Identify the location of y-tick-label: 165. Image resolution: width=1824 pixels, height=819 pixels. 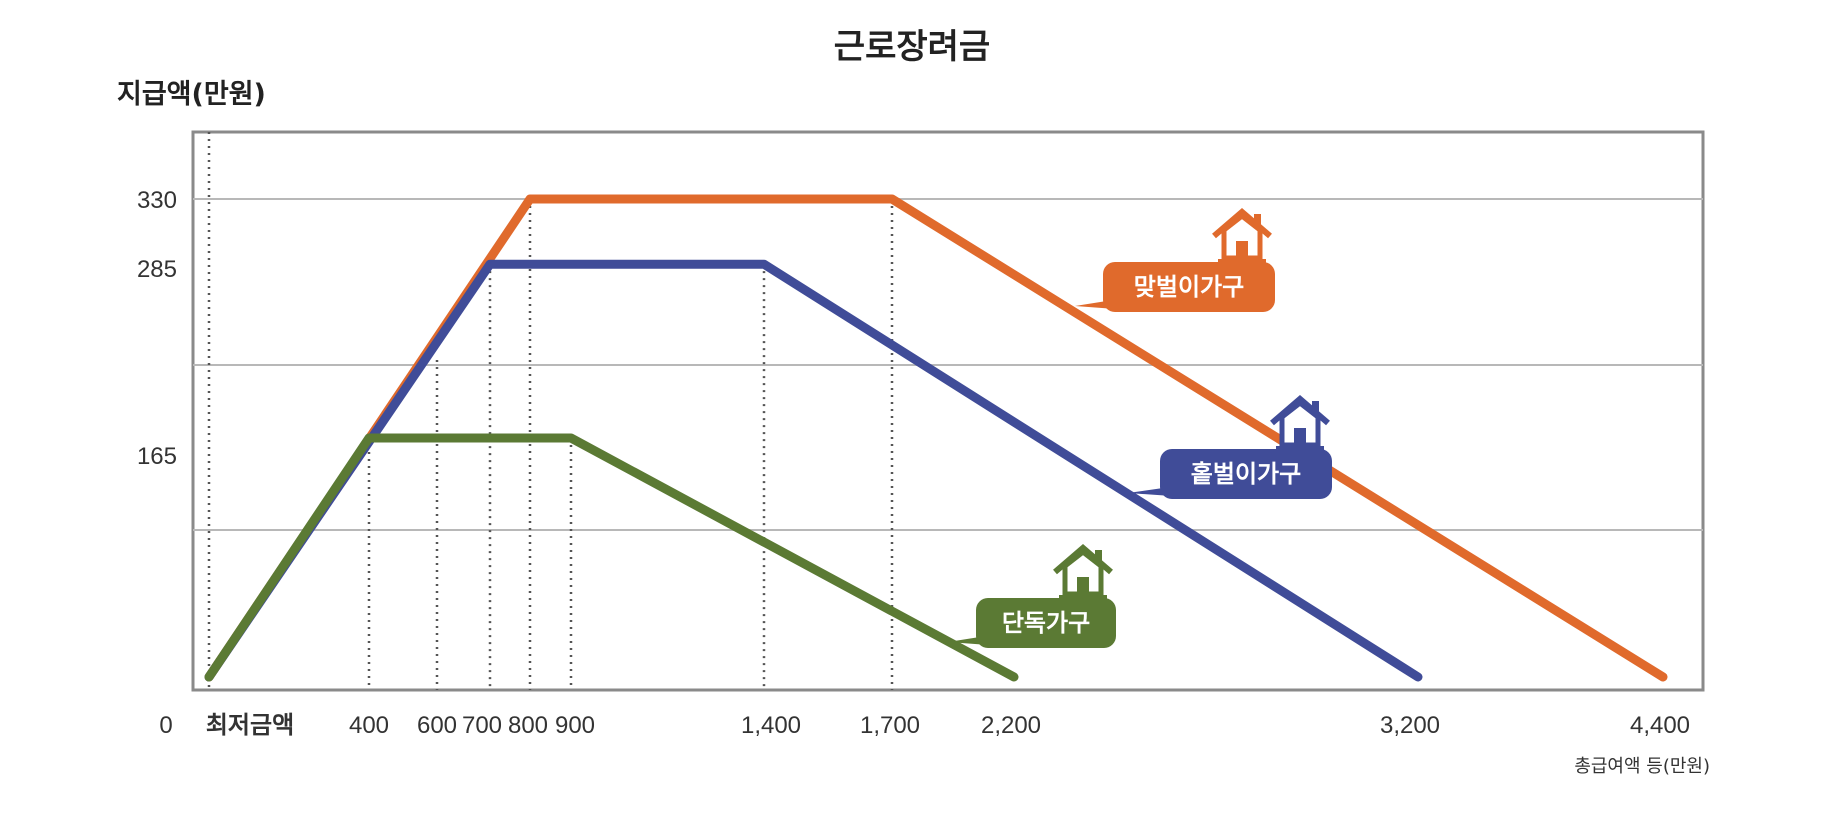
(157, 456).